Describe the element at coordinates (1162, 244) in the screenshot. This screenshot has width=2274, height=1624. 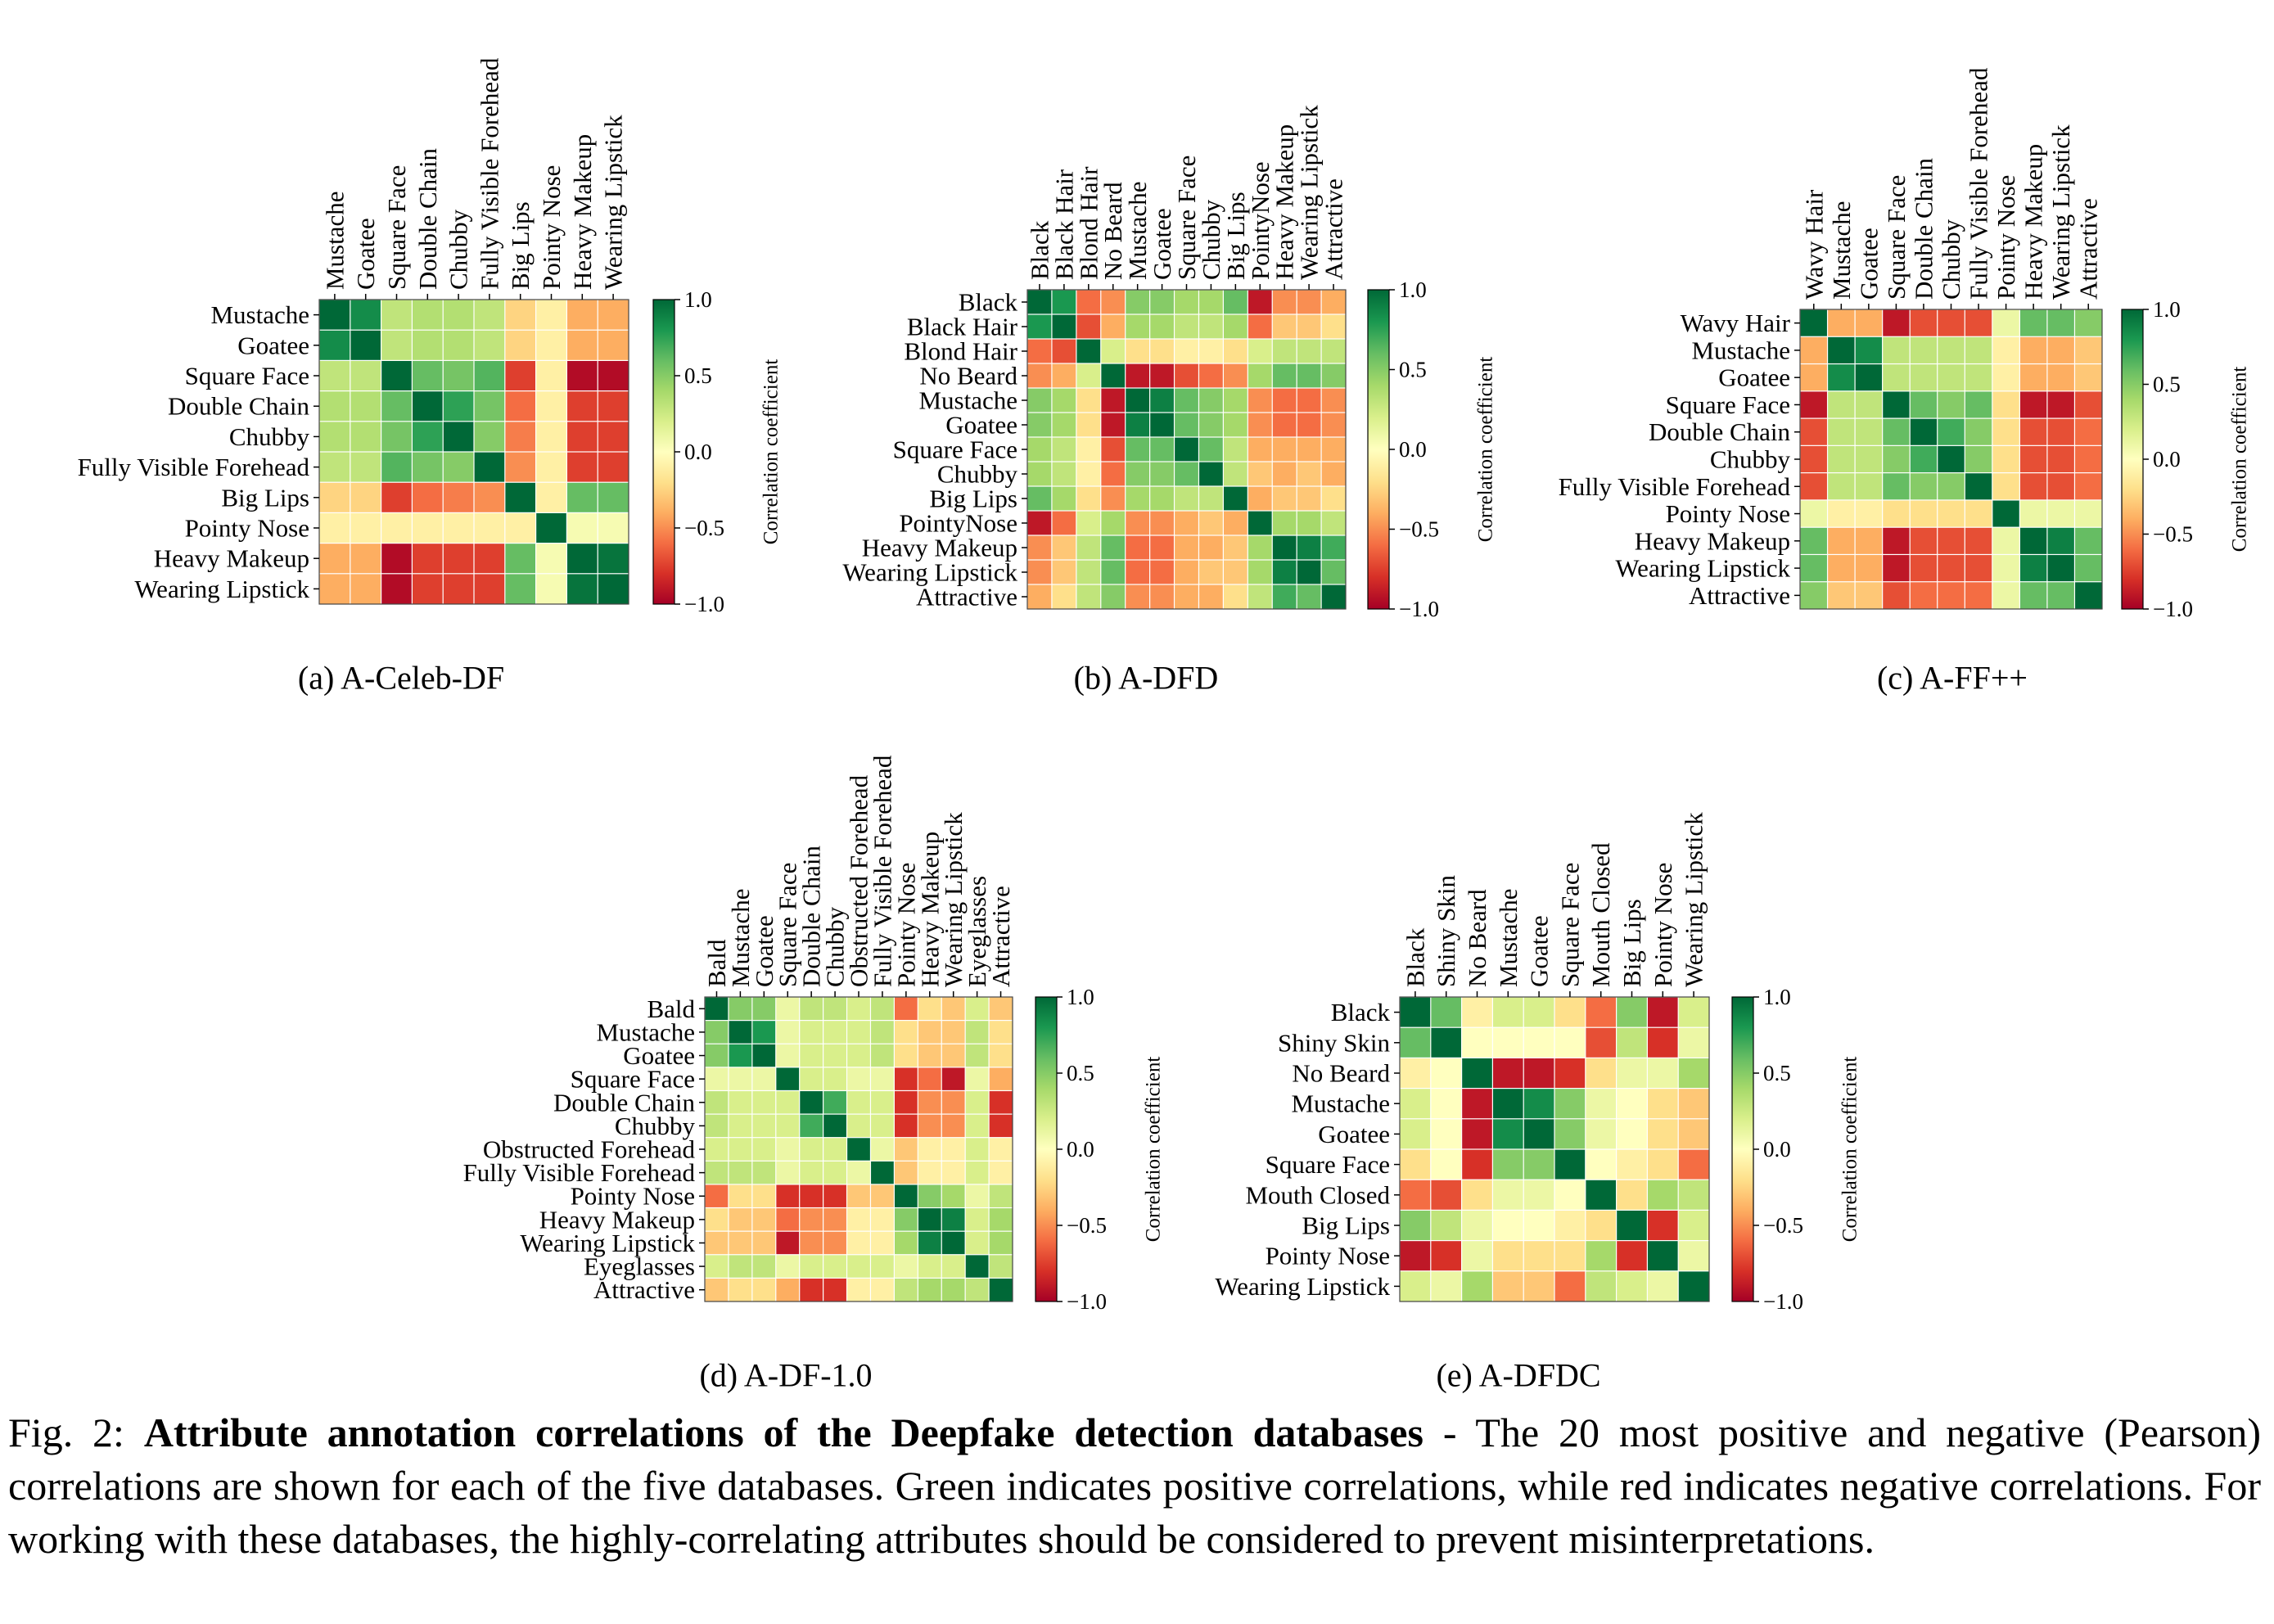
I see `col-label-goatee: Goatee` at that location.